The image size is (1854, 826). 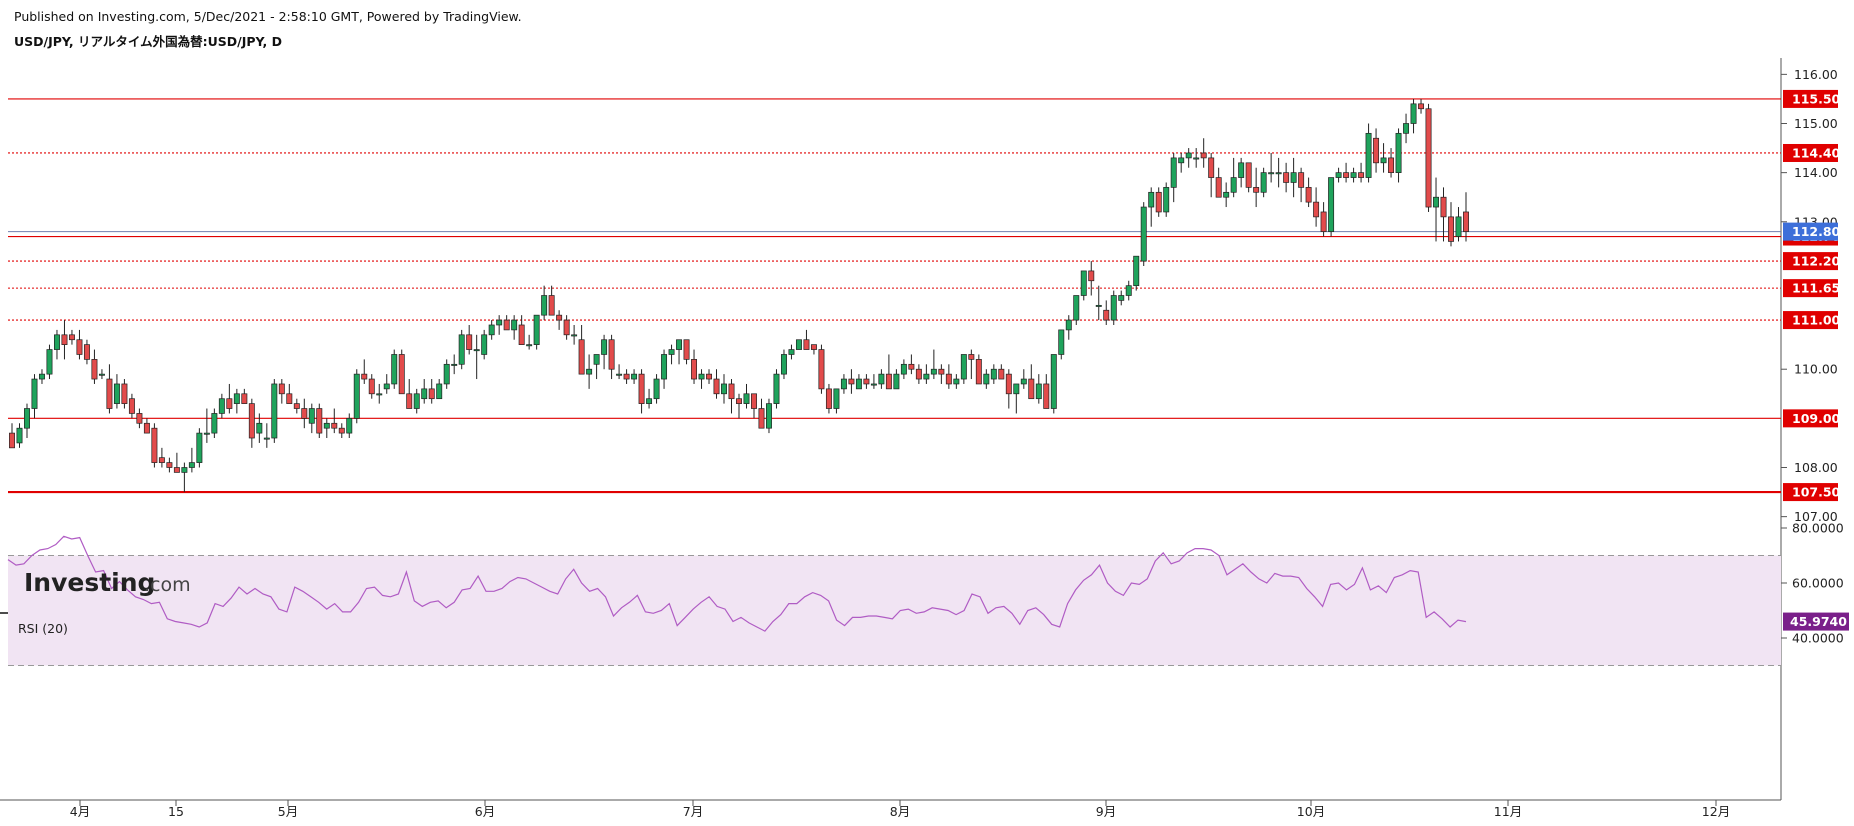 What do you see at coordinates (1816, 418) in the screenshot?
I see `level-tag: 109.00` at bounding box center [1816, 418].